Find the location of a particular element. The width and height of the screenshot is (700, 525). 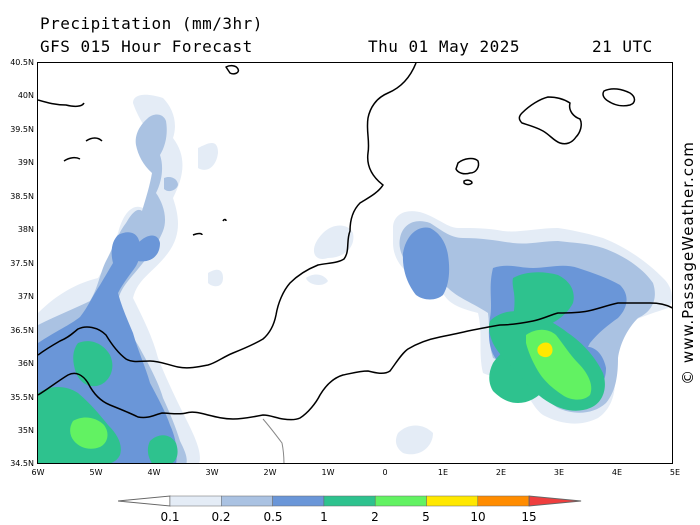

lat-label: 38N is located at coordinates (25, 229).